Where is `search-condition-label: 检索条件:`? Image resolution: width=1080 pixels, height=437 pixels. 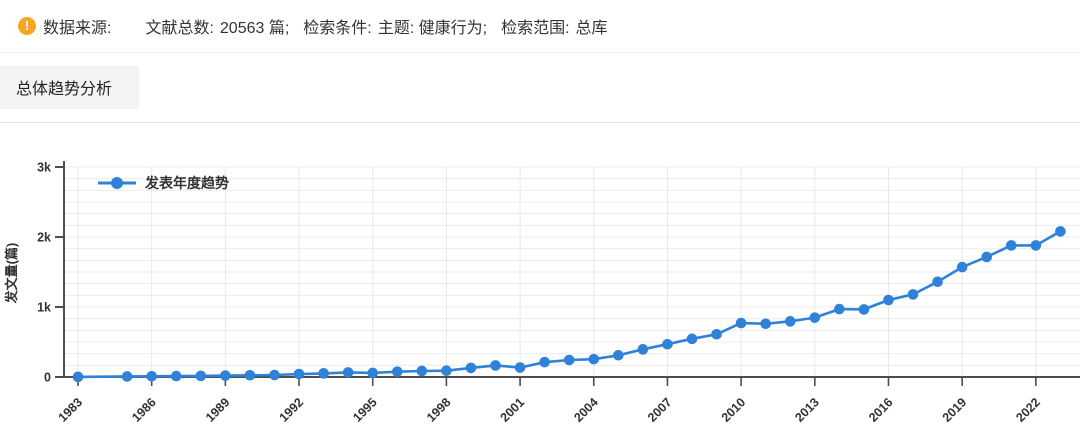
search-condition-label: 检索条件: is located at coordinates (337, 28).